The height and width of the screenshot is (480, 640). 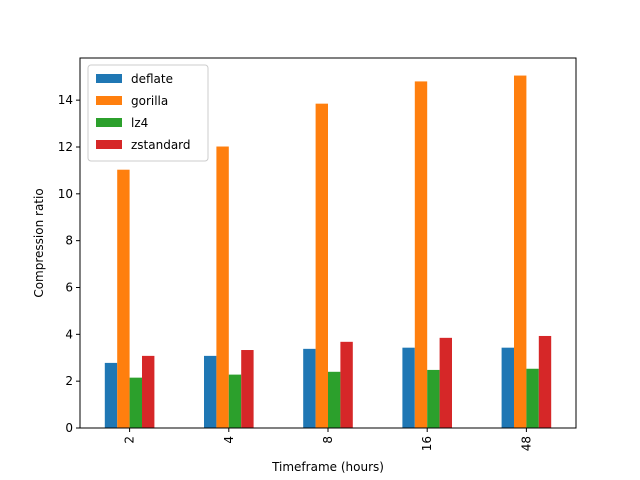 I want to click on x-tick-label: 4, so click(x=229, y=440).